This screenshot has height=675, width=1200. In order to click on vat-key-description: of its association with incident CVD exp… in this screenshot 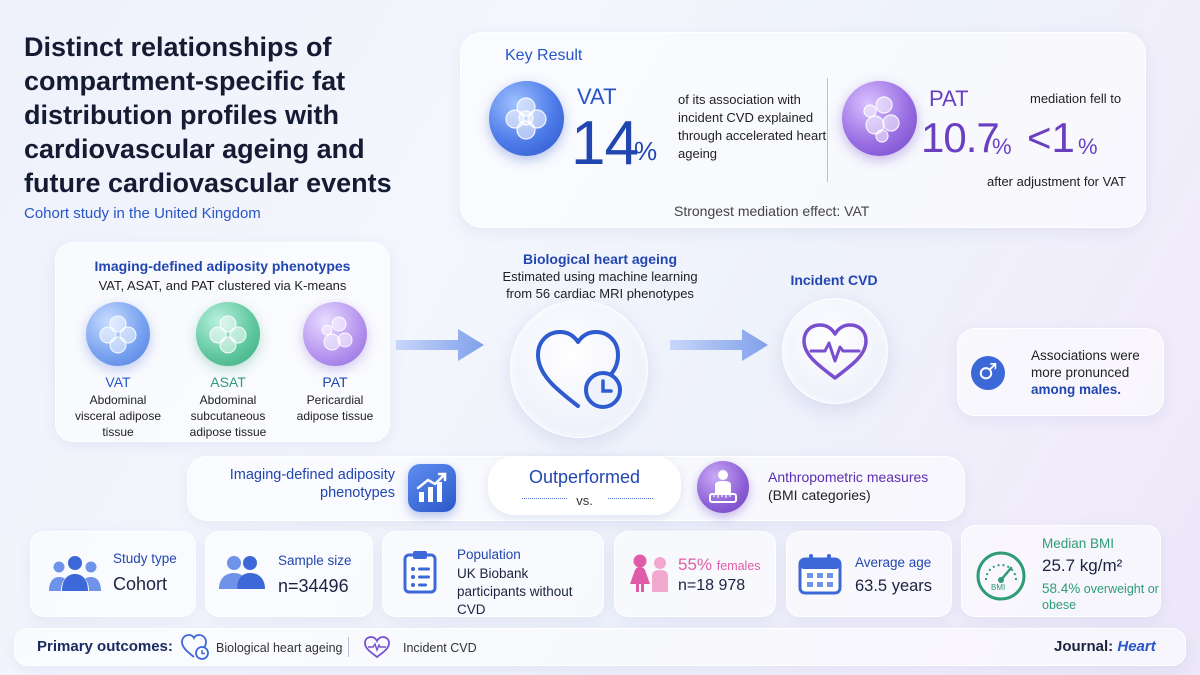, I will do `click(752, 126)`.